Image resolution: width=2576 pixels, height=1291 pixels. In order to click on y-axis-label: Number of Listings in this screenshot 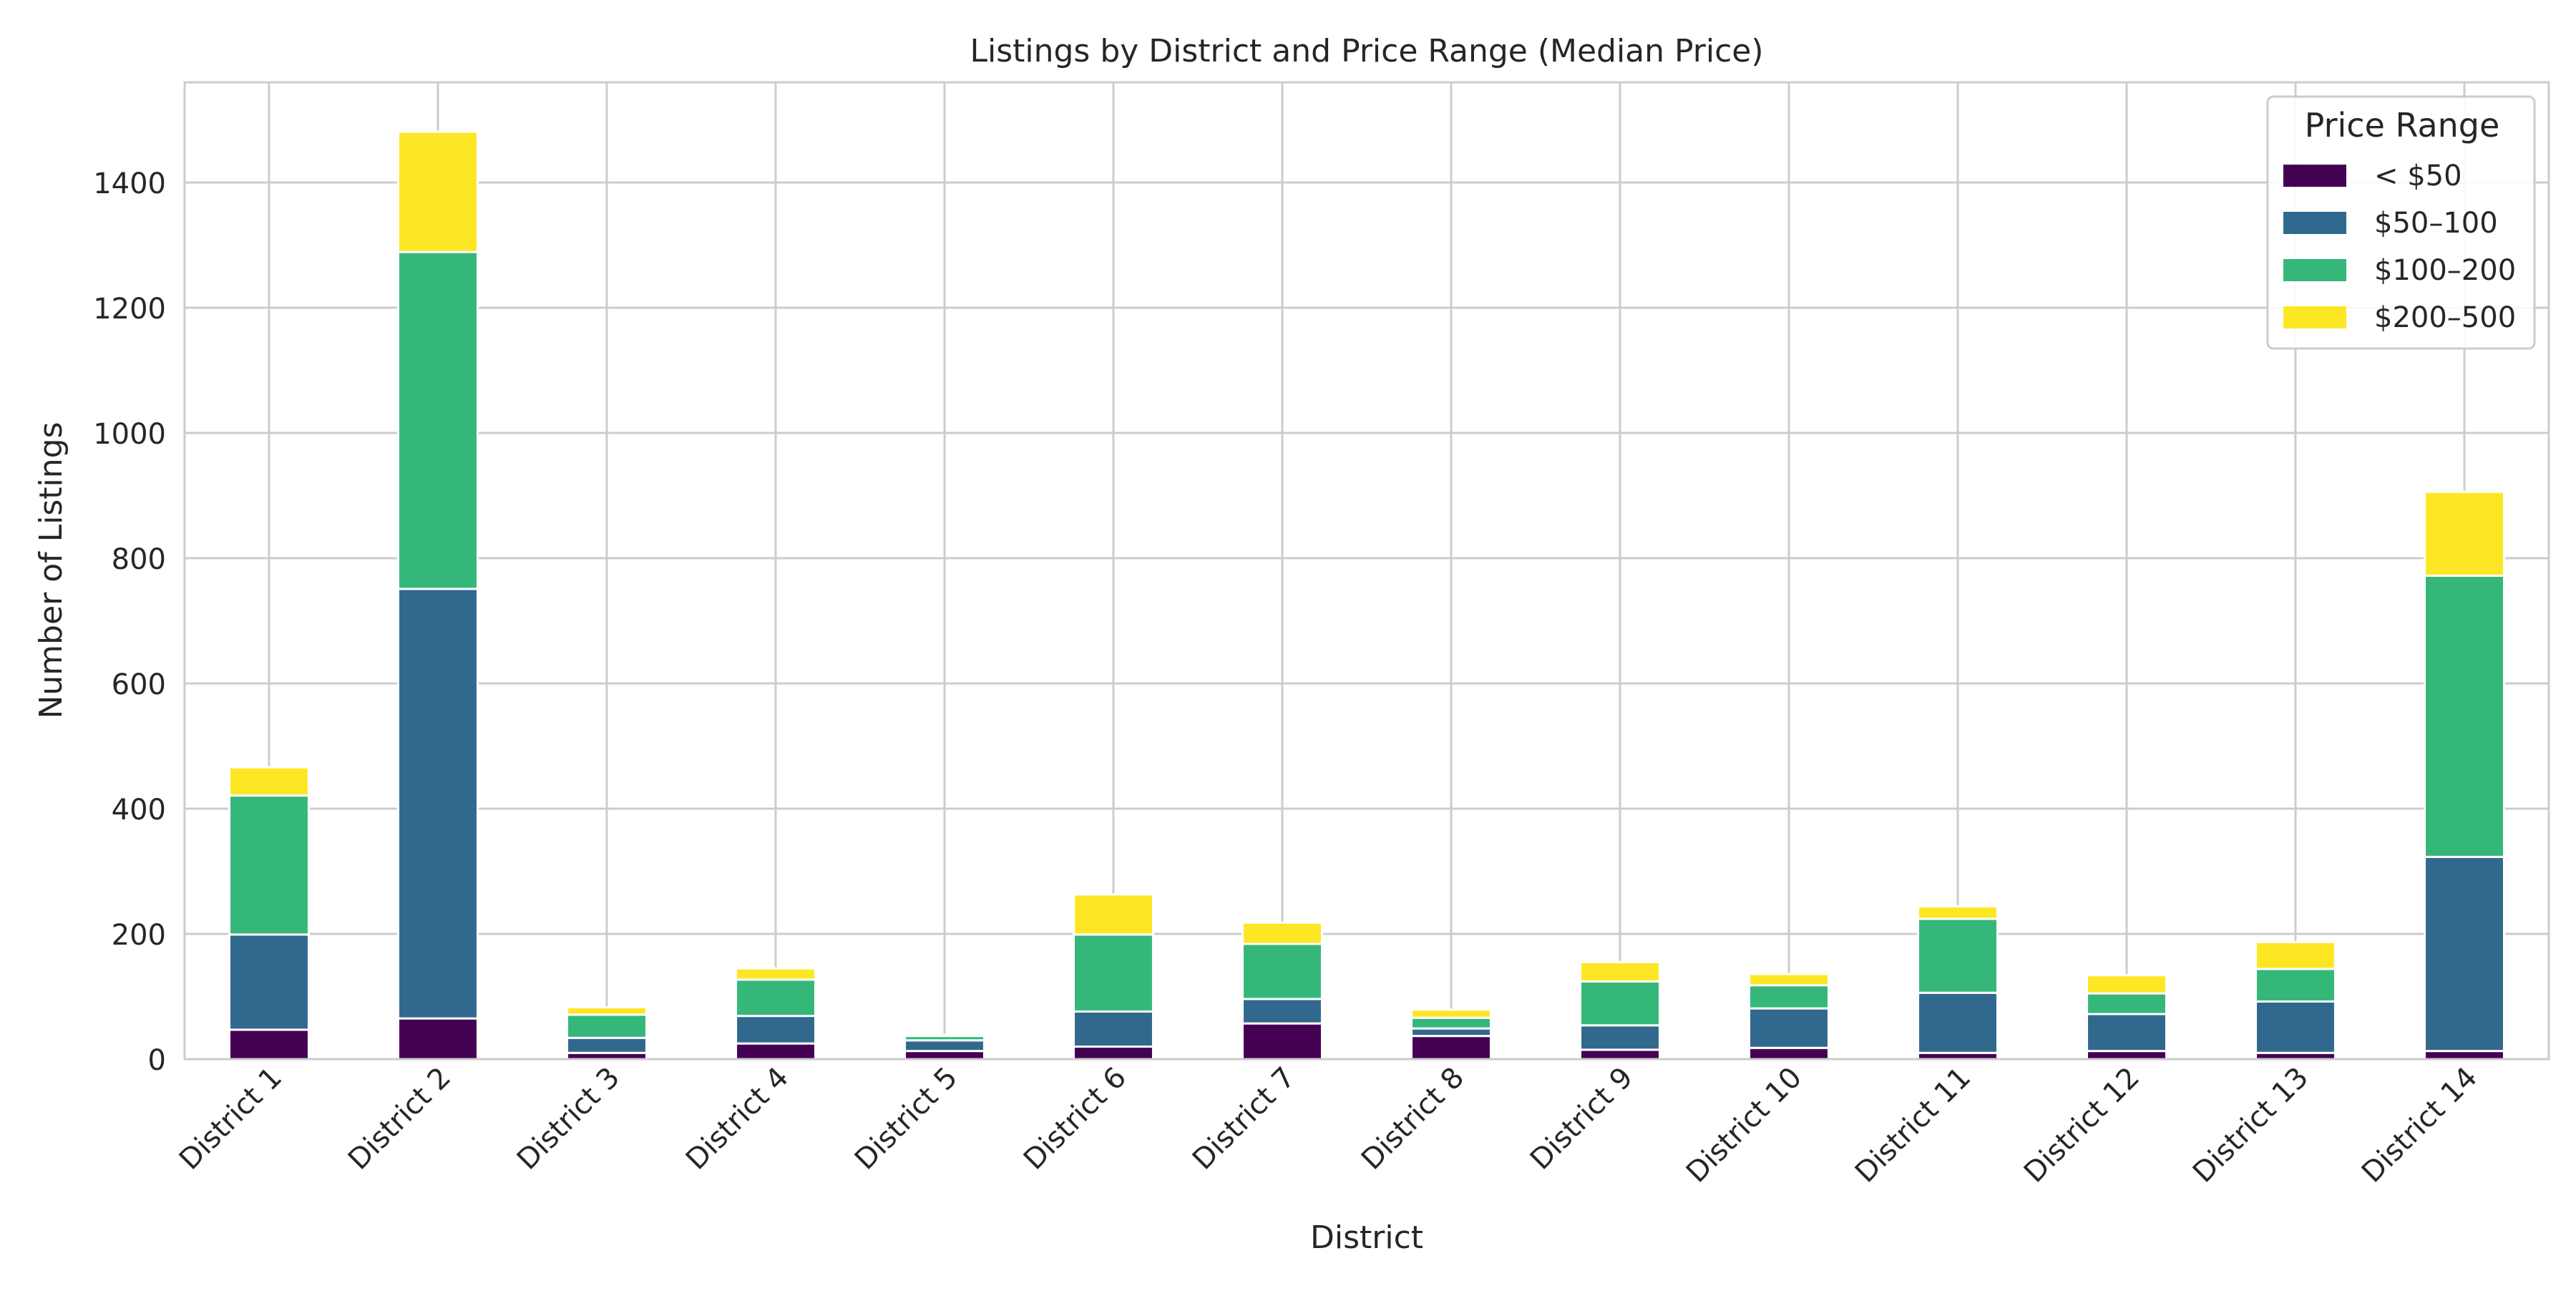, I will do `click(51, 570)`.